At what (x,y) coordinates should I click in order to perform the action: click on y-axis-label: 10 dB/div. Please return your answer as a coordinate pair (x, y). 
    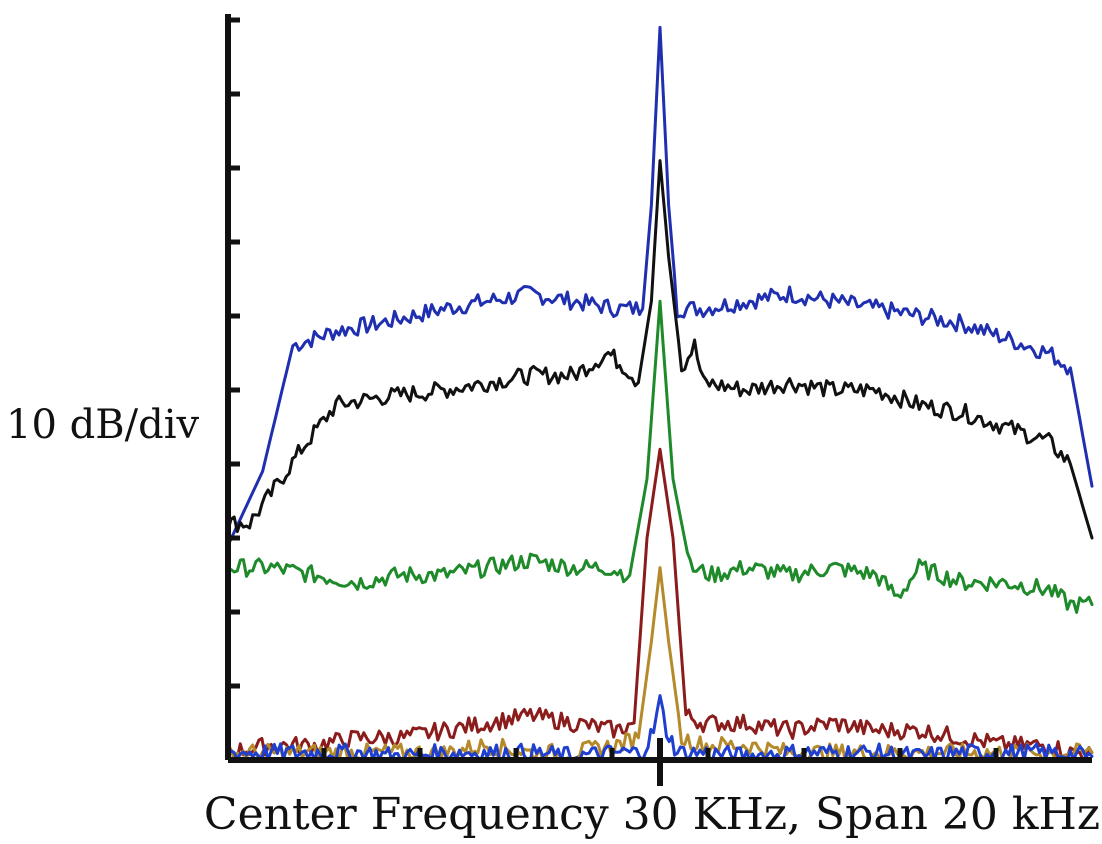
    Looking at the image, I should click on (102, 425).